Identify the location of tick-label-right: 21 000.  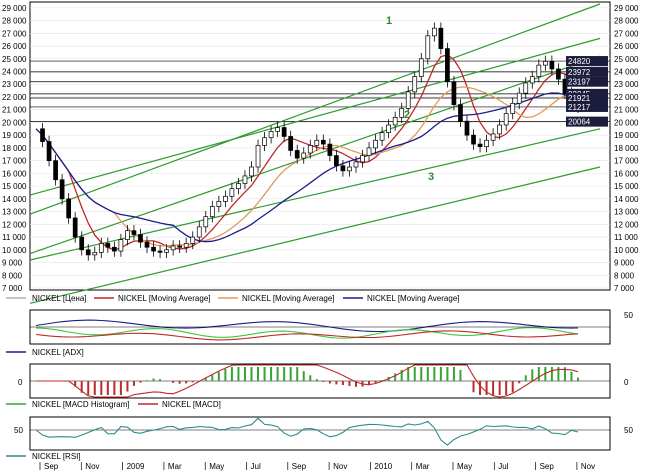
(626, 110).